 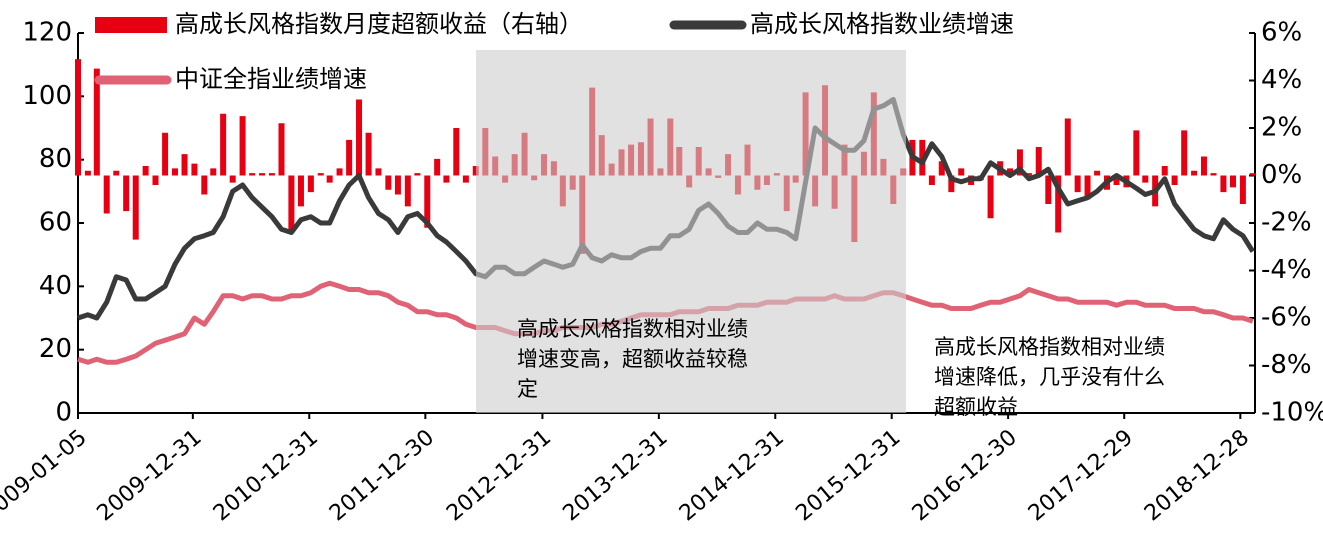 I want to click on y-tick-label: 60, so click(x=55, y=223).